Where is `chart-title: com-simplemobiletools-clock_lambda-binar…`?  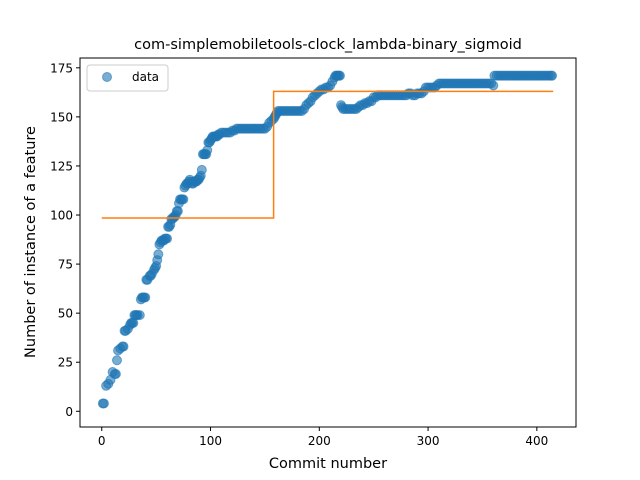
chart-title: com-simplemobiletools-clock_lambda-binar… is located at coordinates (328, 45).